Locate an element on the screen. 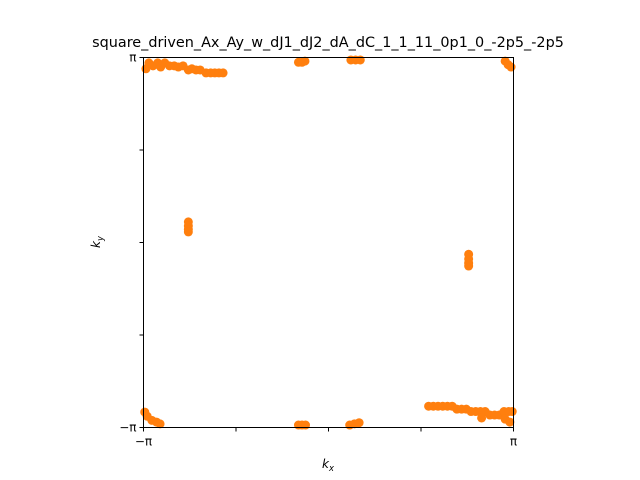 The height and width of the screenshot is (480, 640). x-axis-ticks: −π π is located at coordinates (326, 438).